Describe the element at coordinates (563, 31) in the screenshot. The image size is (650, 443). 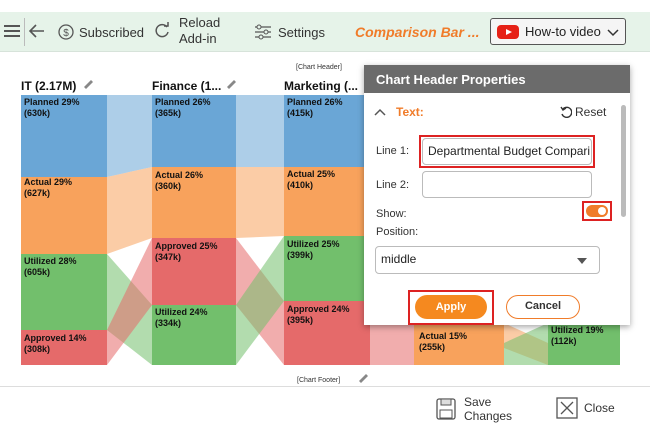
I see `howto-label: How-to video` at that location.